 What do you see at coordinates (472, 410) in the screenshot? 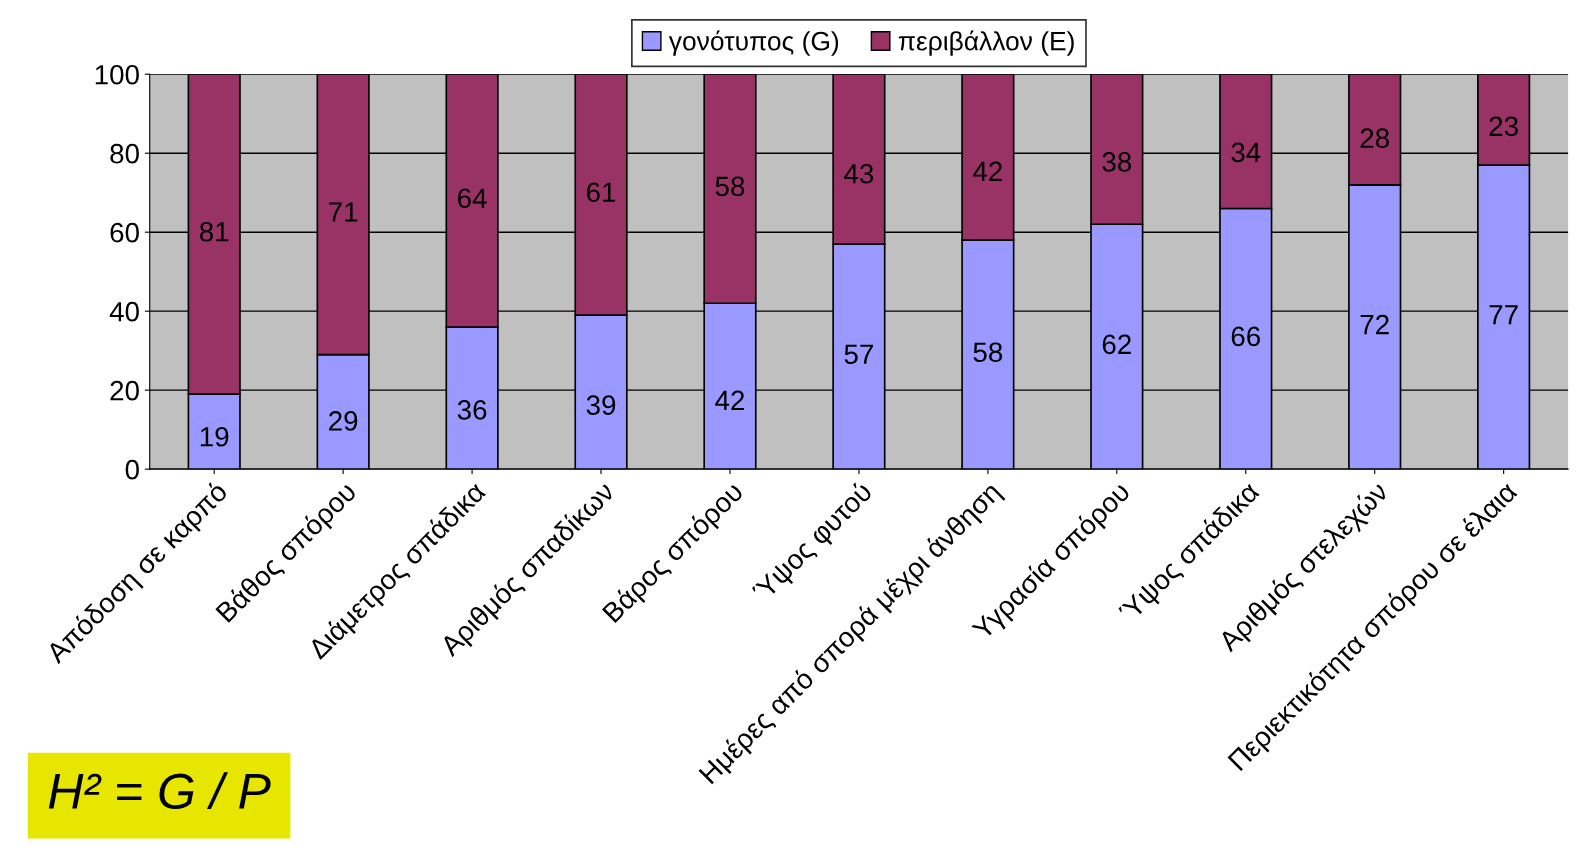
I see `data-label: 36` at bounding box center [472, 410].